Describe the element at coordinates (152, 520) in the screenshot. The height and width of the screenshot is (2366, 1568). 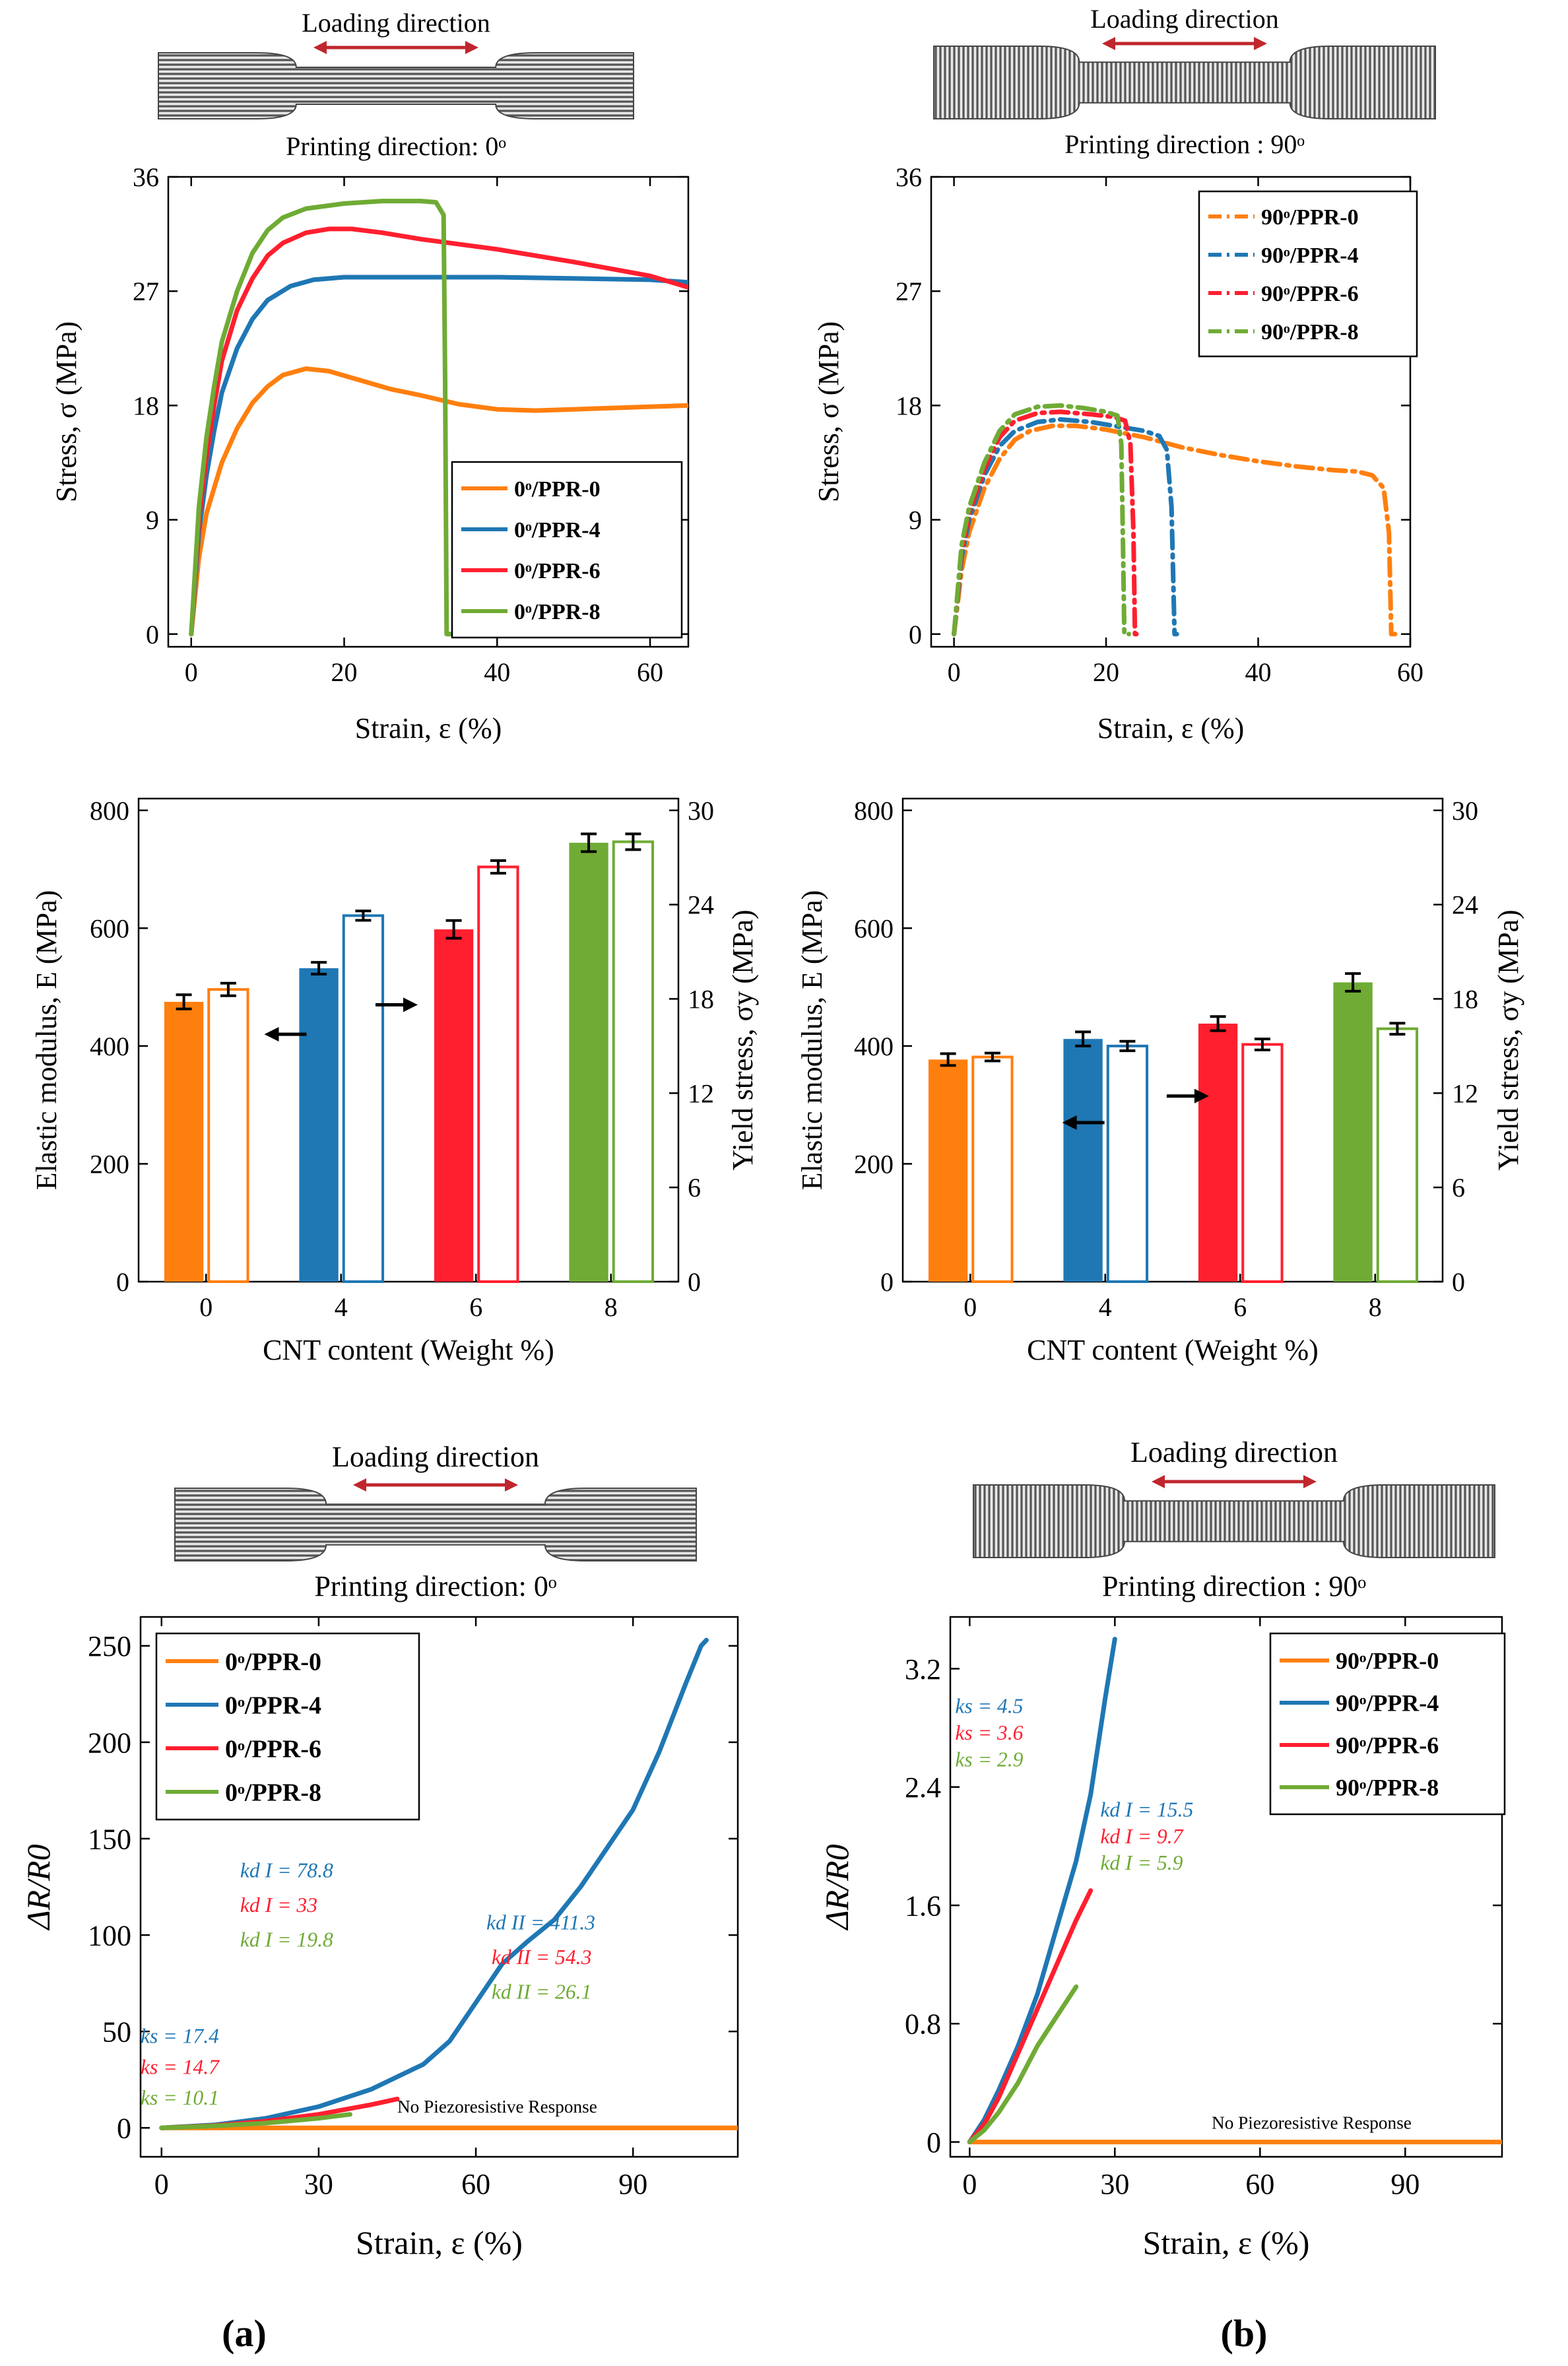
I see `y-tick-label: 9` at that location.